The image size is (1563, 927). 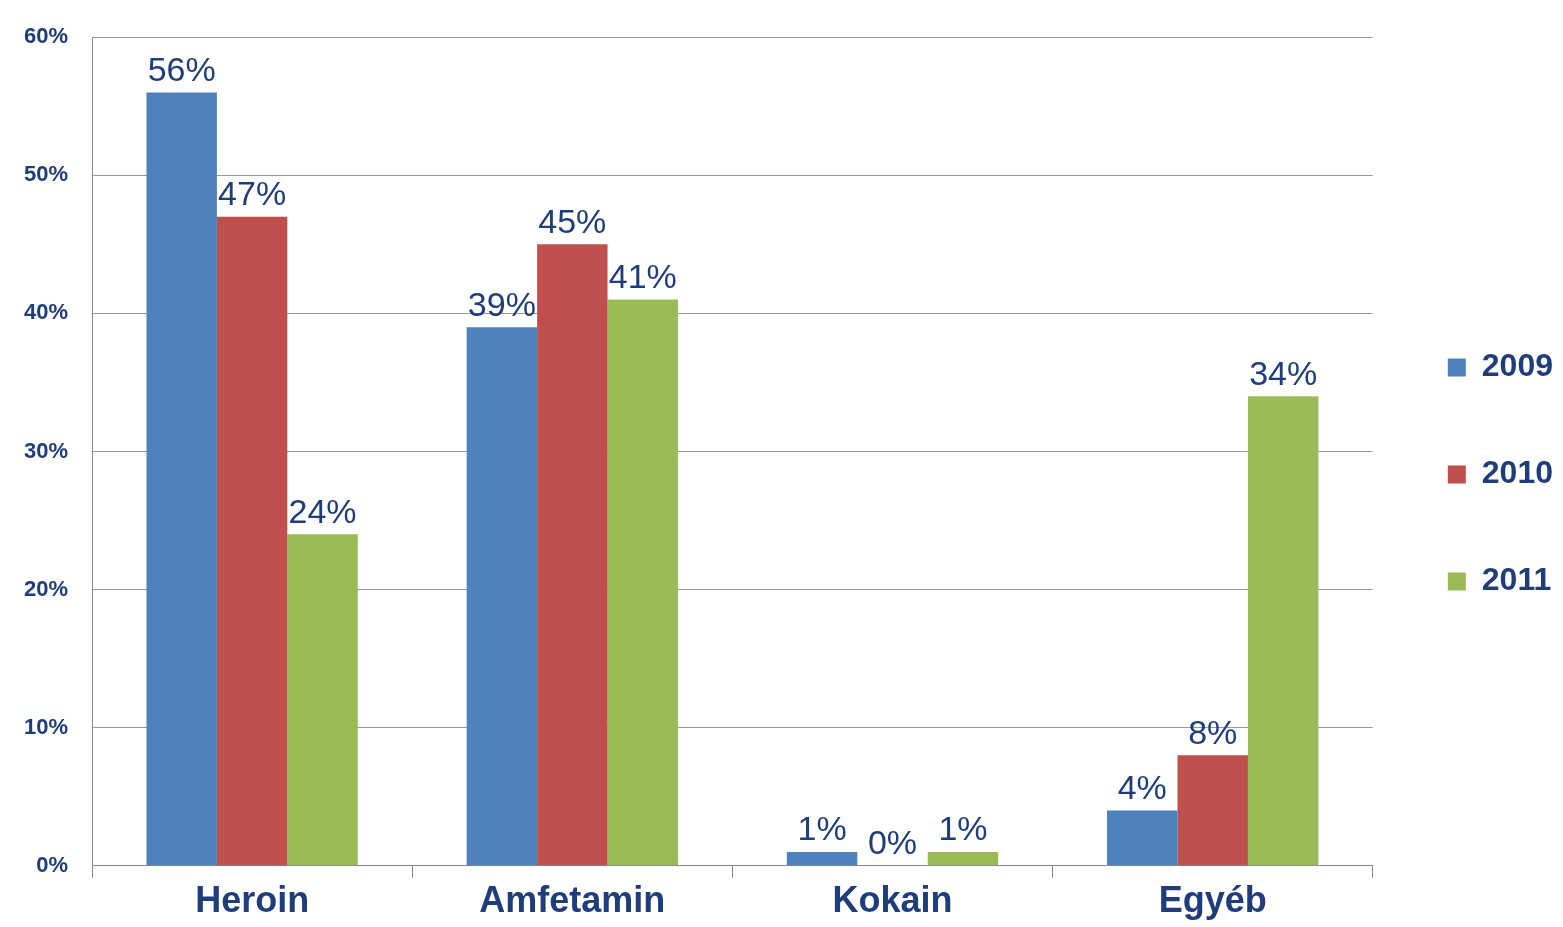 What do you see at coordinates (322, 510) in the screenshot?
I see `data-label: 24%` at bounding box center [322, 510].